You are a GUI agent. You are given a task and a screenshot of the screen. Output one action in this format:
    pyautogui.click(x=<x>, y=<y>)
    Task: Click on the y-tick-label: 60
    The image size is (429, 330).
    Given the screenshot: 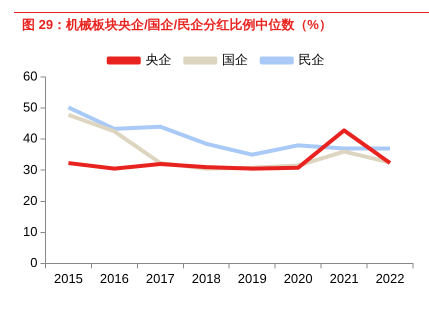 What is the action you would take?
    pyautogui.click(x=30, y=76)
    